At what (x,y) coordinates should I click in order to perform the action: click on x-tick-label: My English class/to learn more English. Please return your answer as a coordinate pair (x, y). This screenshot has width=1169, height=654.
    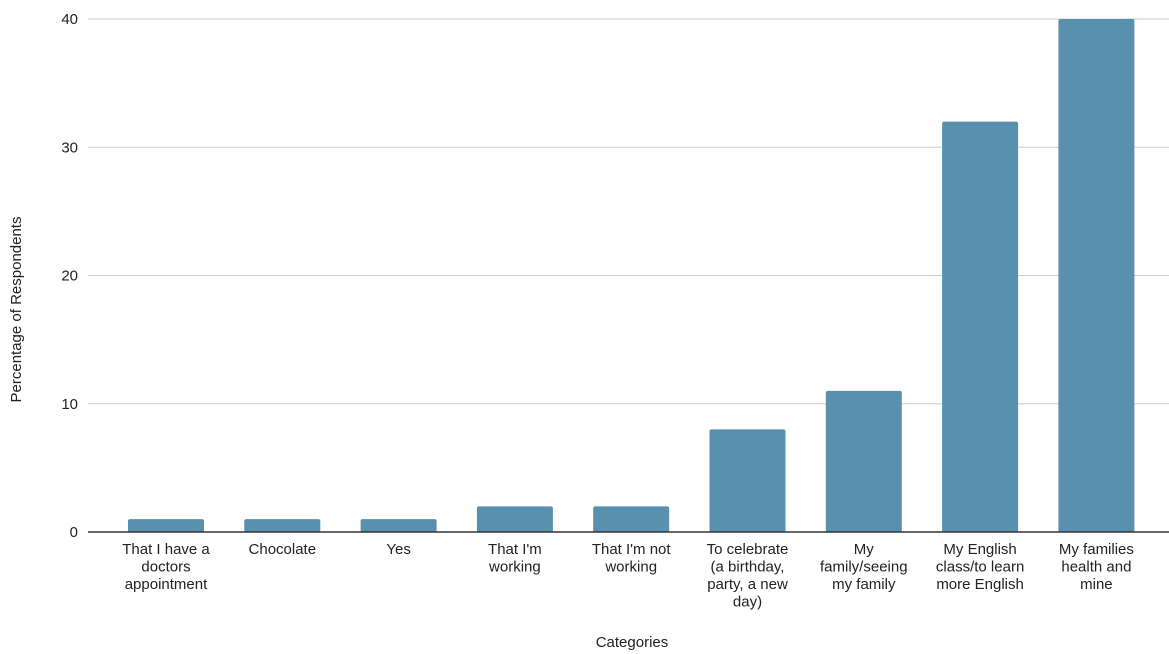
    Looking at the image, I should click on (980, 567).